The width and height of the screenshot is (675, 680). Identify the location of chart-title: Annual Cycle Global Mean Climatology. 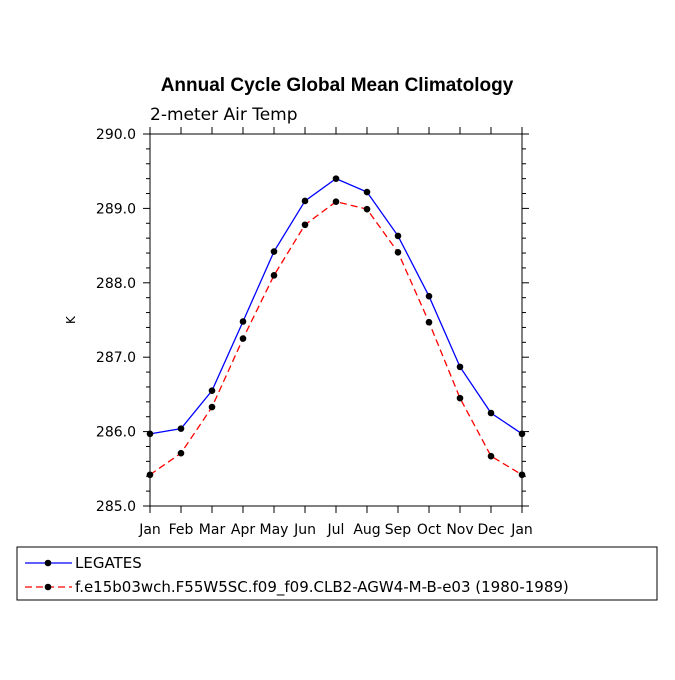
(337, 85).